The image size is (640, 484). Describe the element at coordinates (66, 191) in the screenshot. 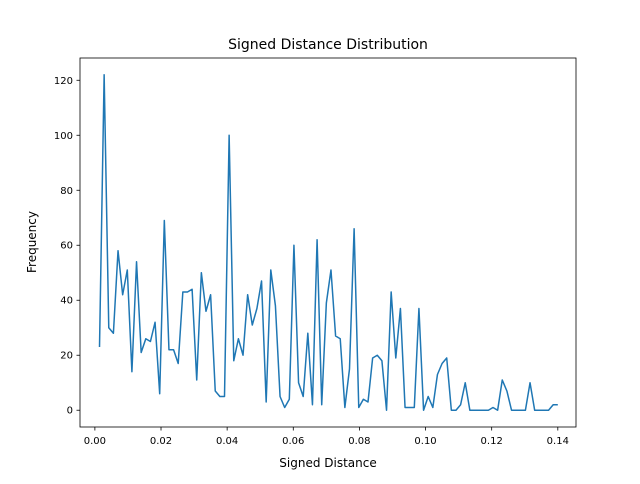

I see `y-tick-label: 80` at that location.